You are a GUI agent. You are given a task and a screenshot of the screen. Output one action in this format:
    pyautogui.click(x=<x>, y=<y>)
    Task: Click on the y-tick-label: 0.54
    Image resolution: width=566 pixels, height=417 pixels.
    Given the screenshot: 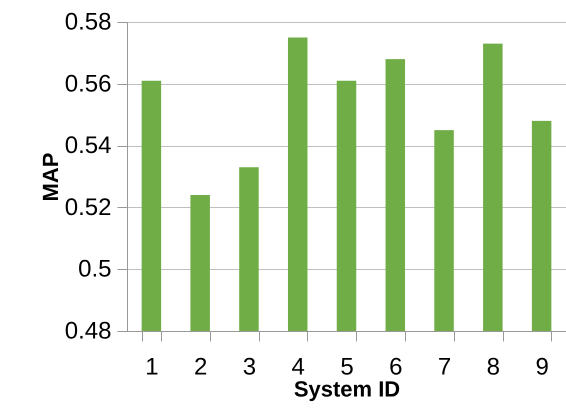 What is the action you would take?
    pyautogui.click(x=88, y=146)
    